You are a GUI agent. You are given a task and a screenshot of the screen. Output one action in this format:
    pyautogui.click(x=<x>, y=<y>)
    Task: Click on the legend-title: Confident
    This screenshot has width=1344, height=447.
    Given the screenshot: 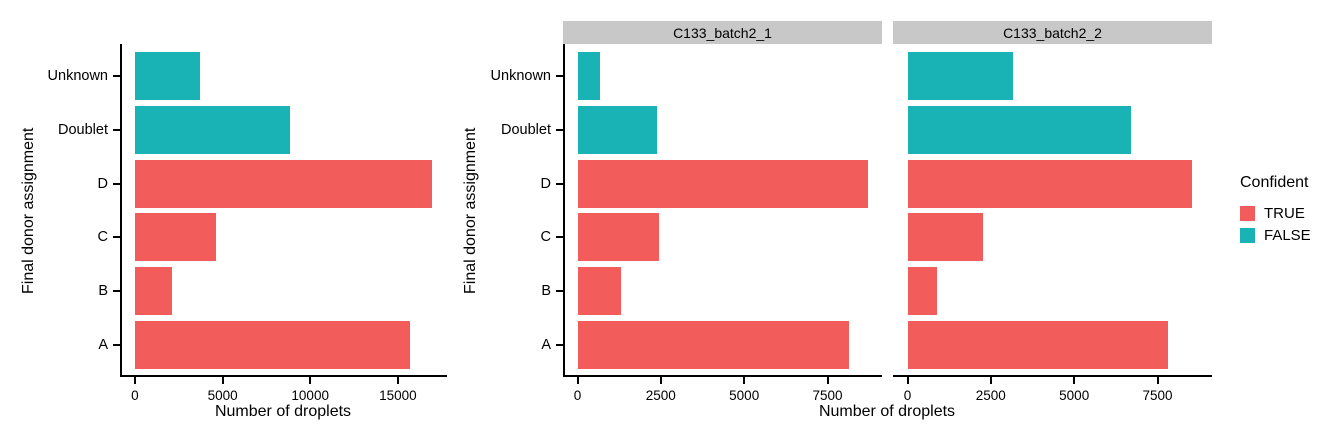 What is the action you would take?
    pyautogui.click(x=1274, y=182)
    